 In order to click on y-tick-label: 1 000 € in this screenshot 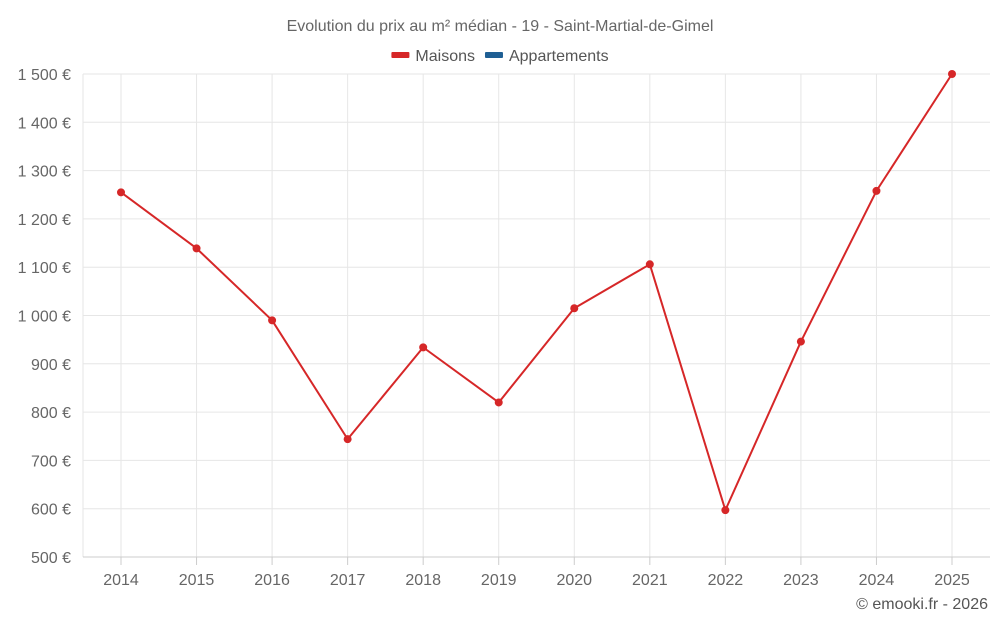, I will do `click(44, 317)`.